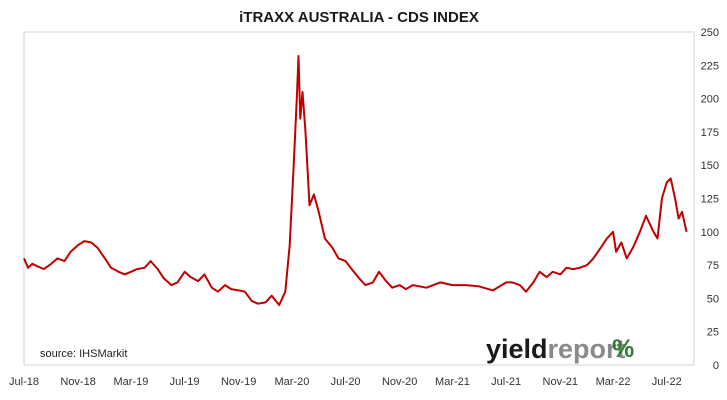 This screenshot has height=400, width=727. I want to click on x-tick-label: Mar-21, so click(452, 382).